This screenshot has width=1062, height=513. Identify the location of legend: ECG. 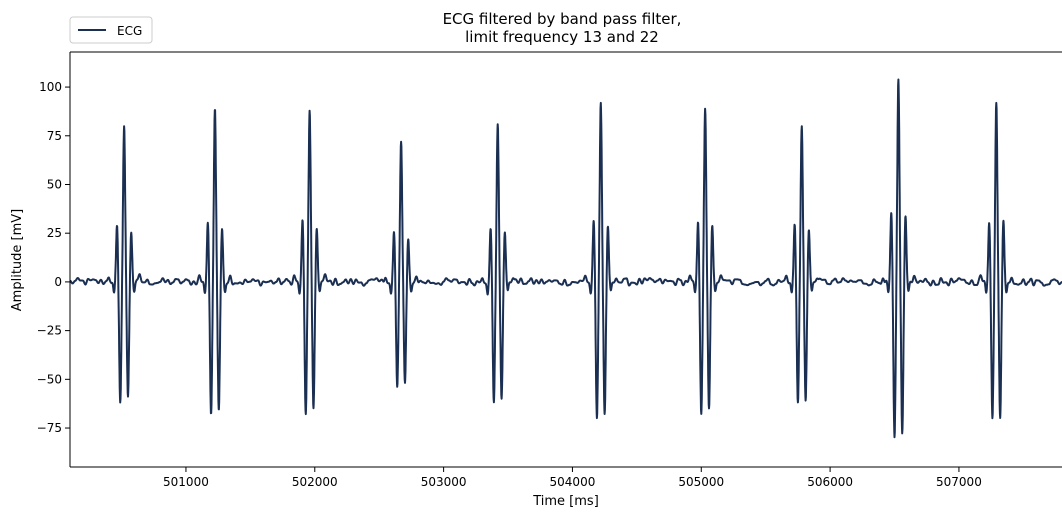
(111, 30).